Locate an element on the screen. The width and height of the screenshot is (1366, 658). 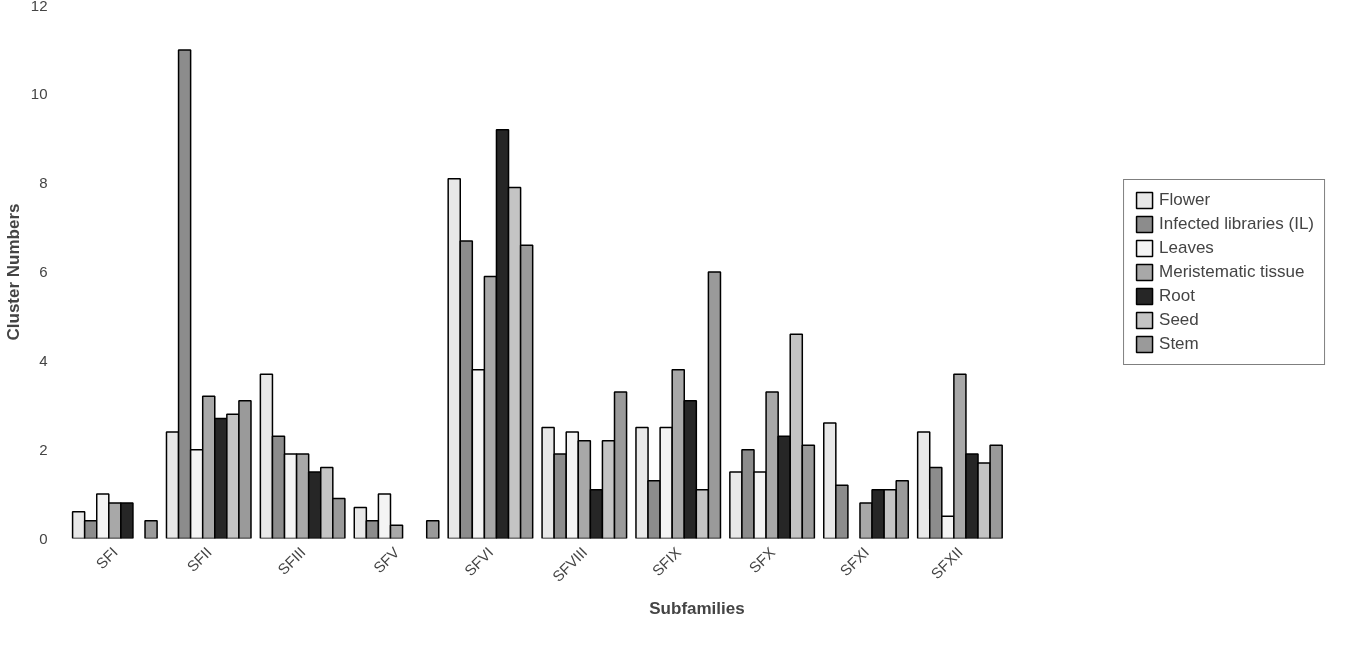
y-axis-title: Cluster Numbers is located at coordinates (13, 272).